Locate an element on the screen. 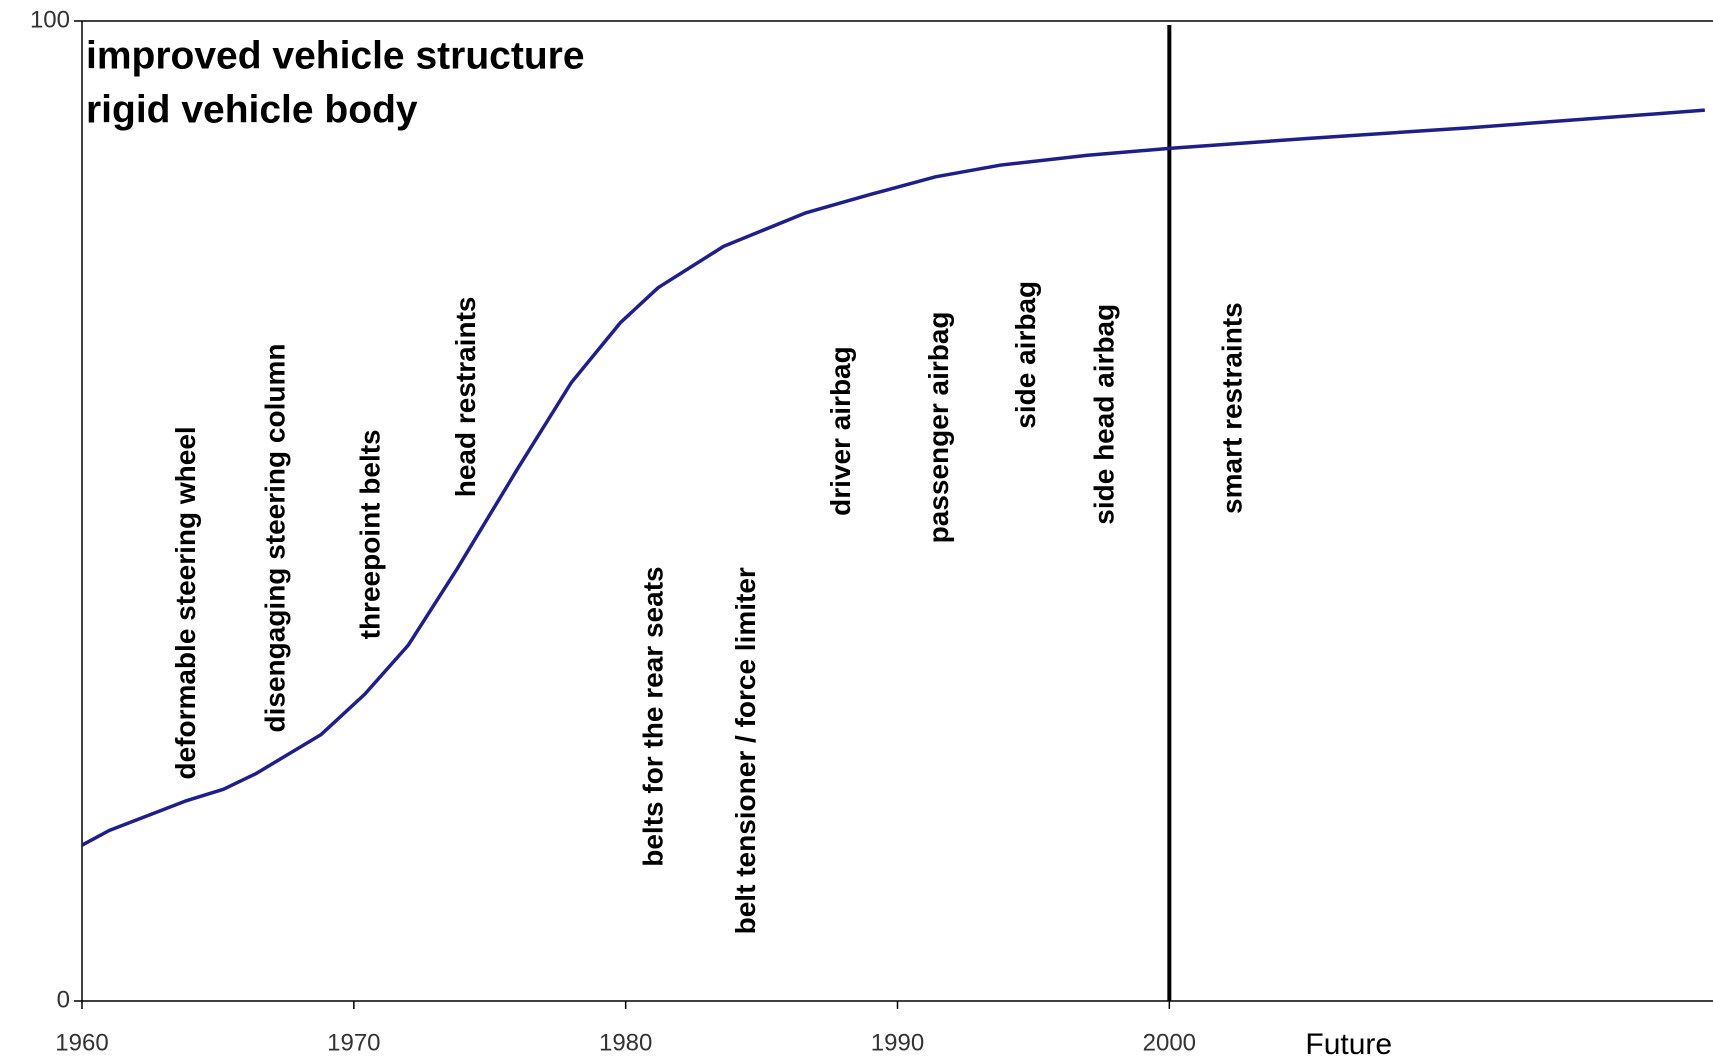  x-tick-label: 1990 is located at coordinates (897, 1042).